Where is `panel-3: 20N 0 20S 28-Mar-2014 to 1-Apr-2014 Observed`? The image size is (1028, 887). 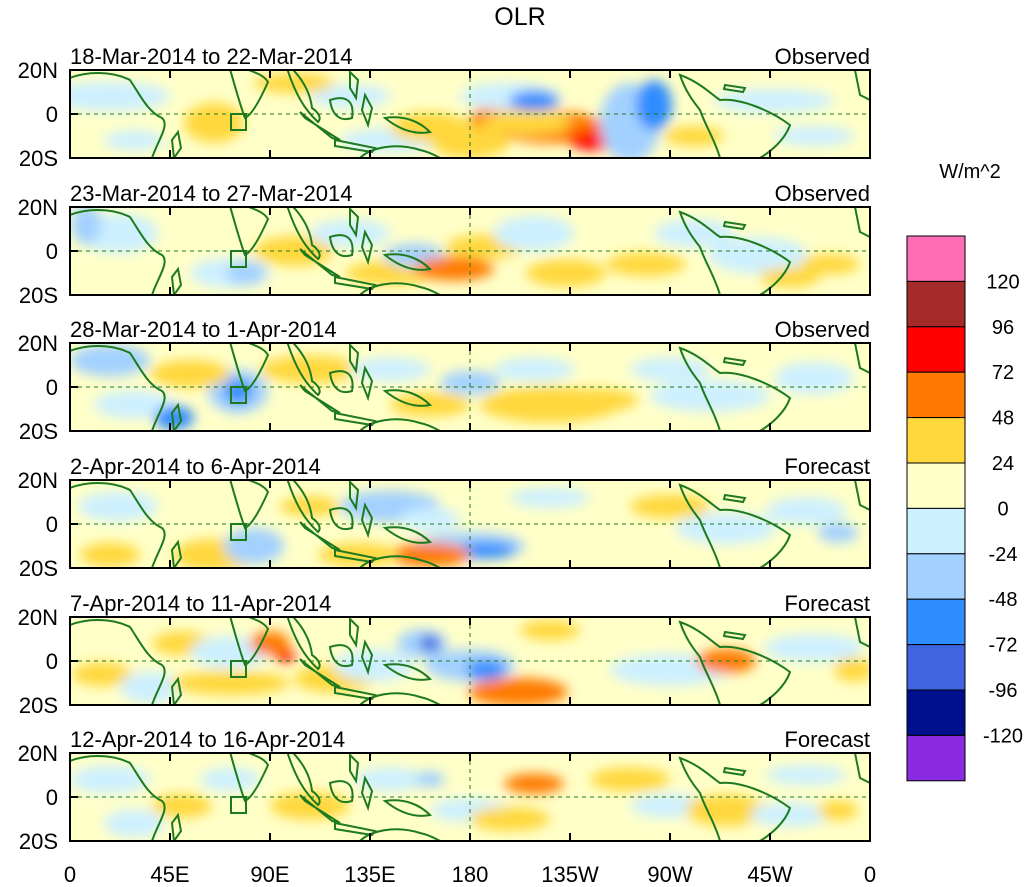
panel-3: 20N 0 20S 28-Mar-2014 to 1-Apr-2014 Observed is located at coordinates (444, 380).